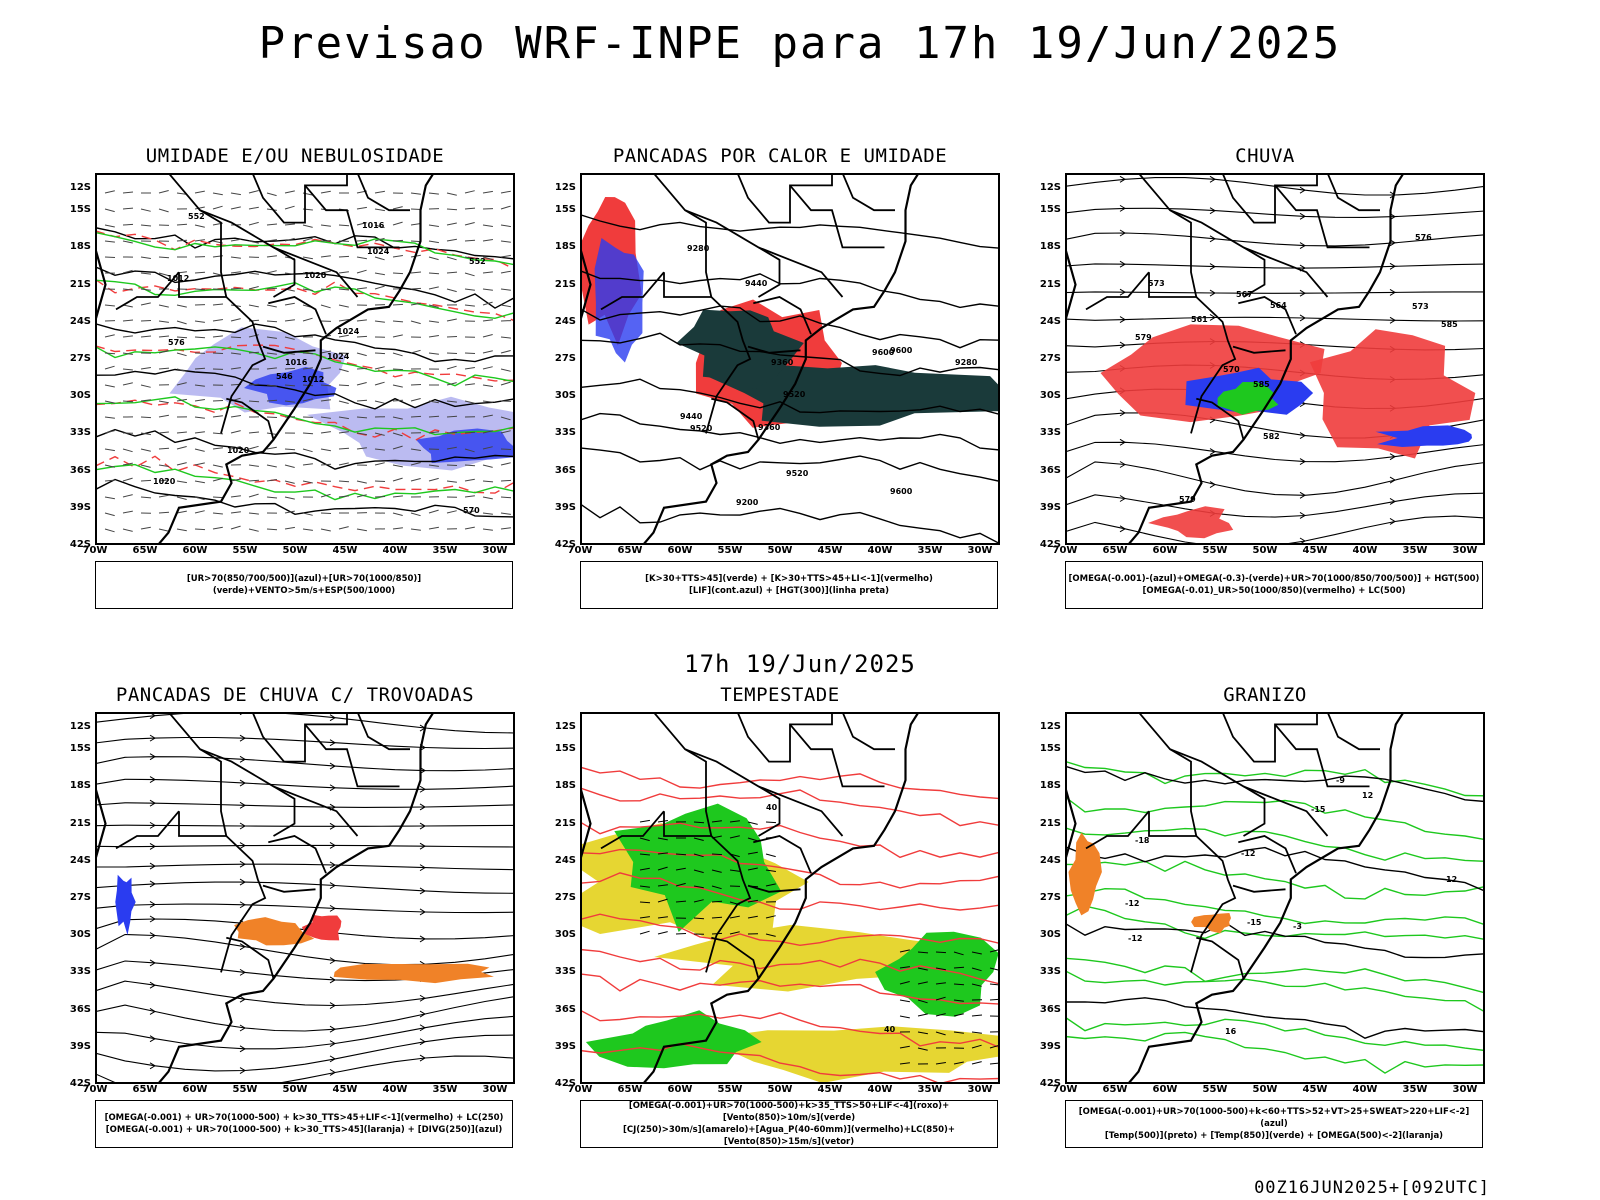 Image resolution: width=1600 pixels, height=1200 pixels. Describe the element at coordinates (565, 1009) in the screenshot. I see `lat-tick-label: 36S` at that location.